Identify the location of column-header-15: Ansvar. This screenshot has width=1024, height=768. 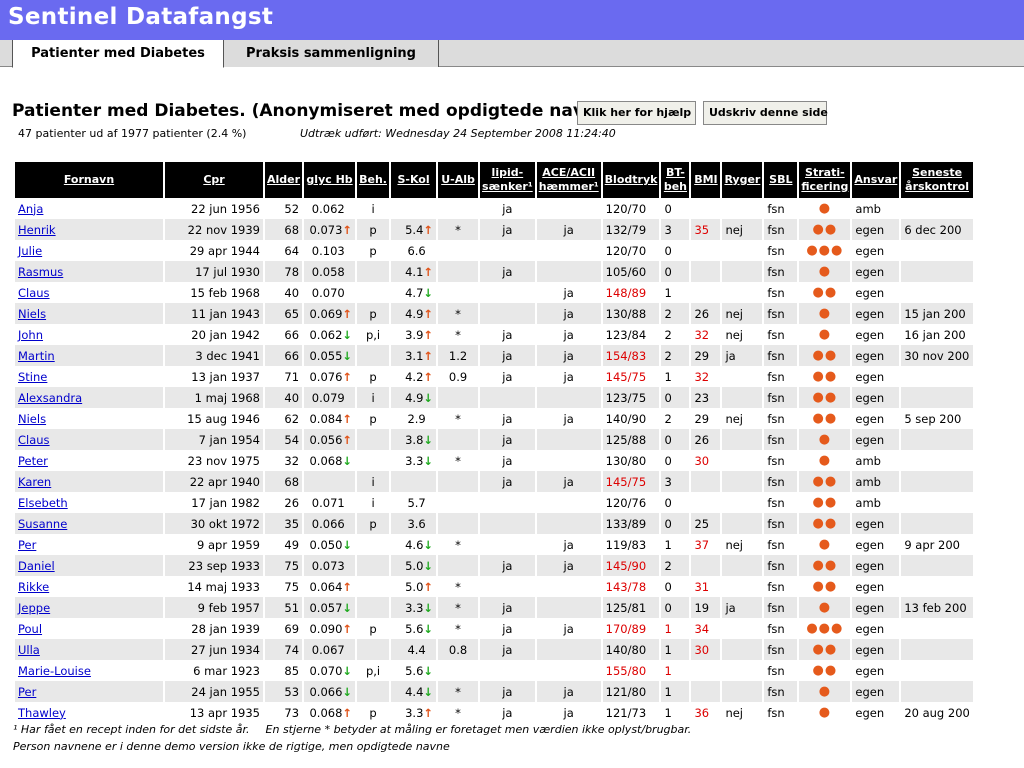
(876, 180).